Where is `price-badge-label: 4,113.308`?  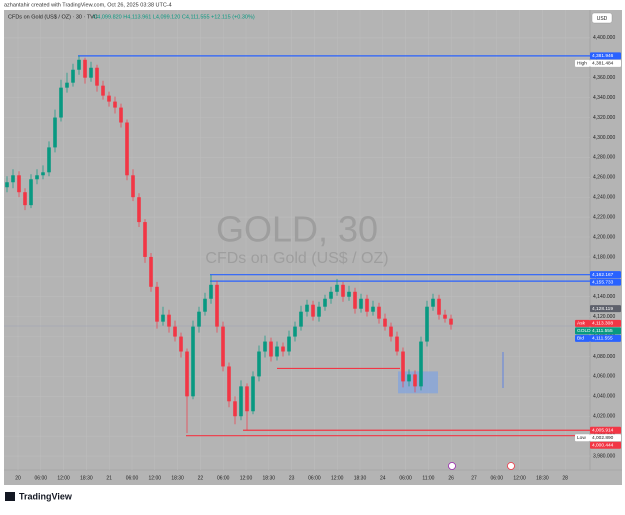 price-badge-label: 4,113.308 is located at coordinates (602, 324).